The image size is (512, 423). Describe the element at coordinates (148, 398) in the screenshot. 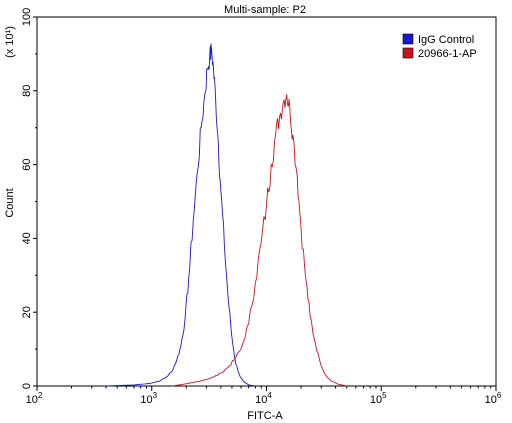

I see `x-tick-label: 10³` at that location.